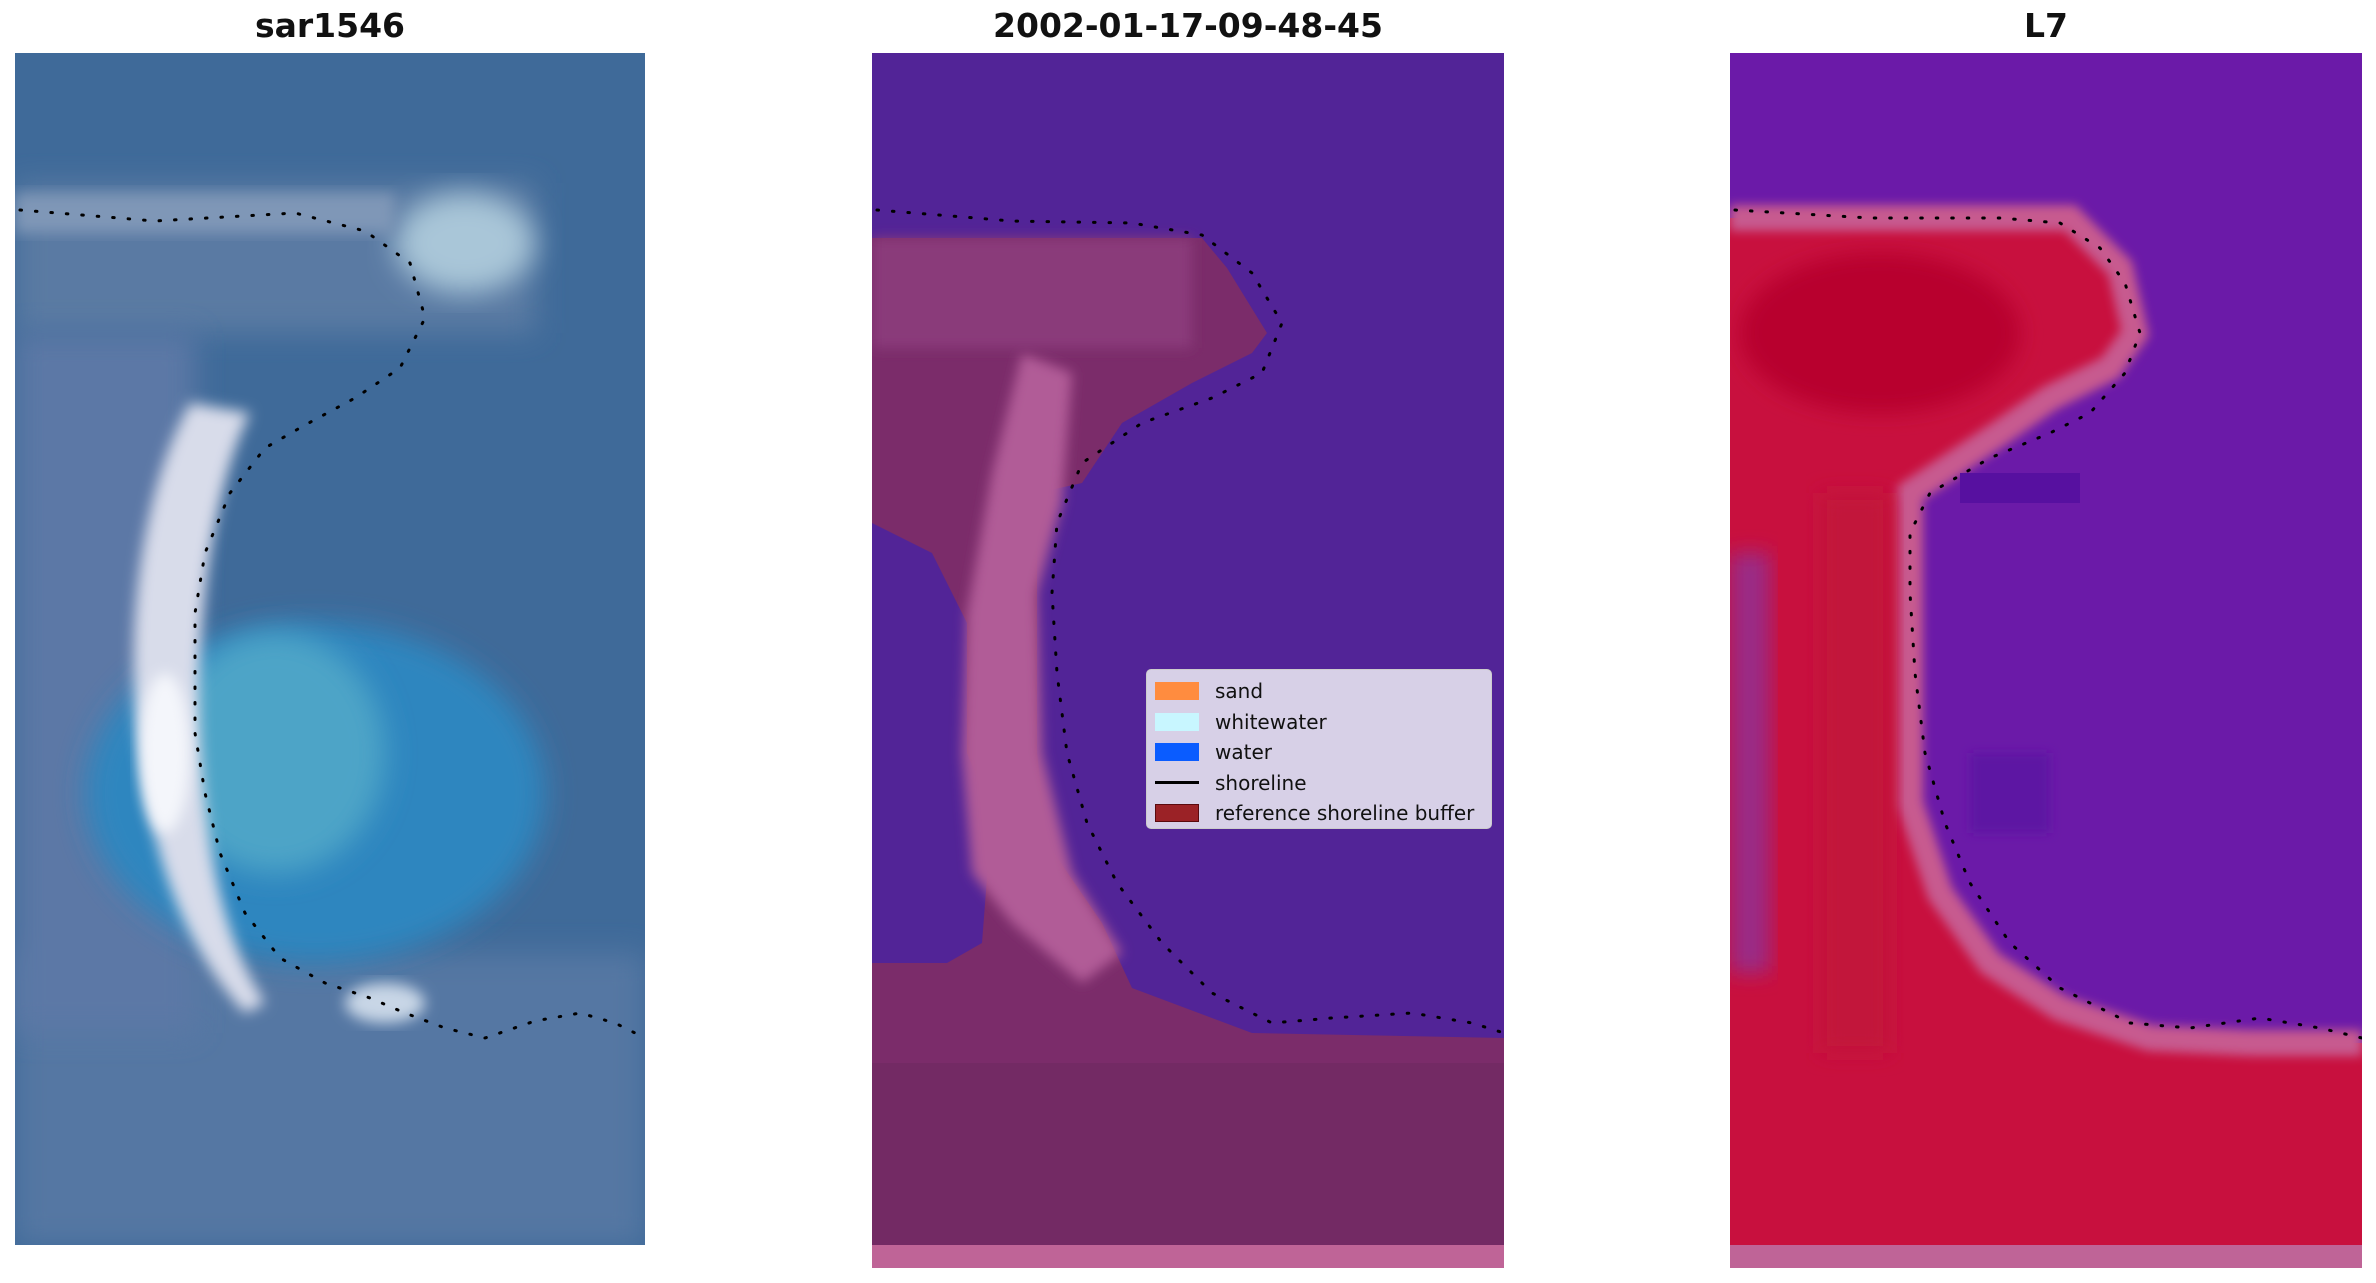  Describe the element at coordinates (1271, 721) in the screenshot. I see `legend-label: whitewater` at that location.